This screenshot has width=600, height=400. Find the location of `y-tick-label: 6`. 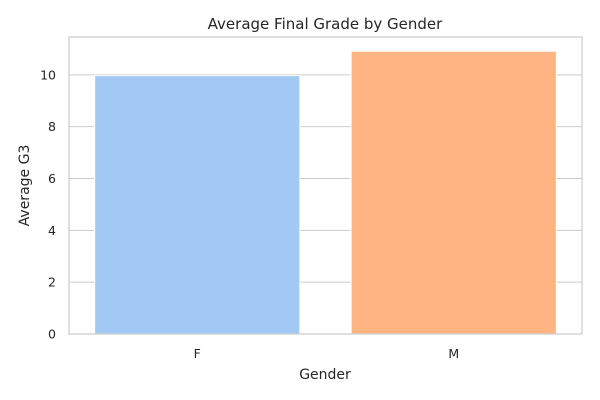

y-tick-label: 6 is located at coordinates (52, 178).